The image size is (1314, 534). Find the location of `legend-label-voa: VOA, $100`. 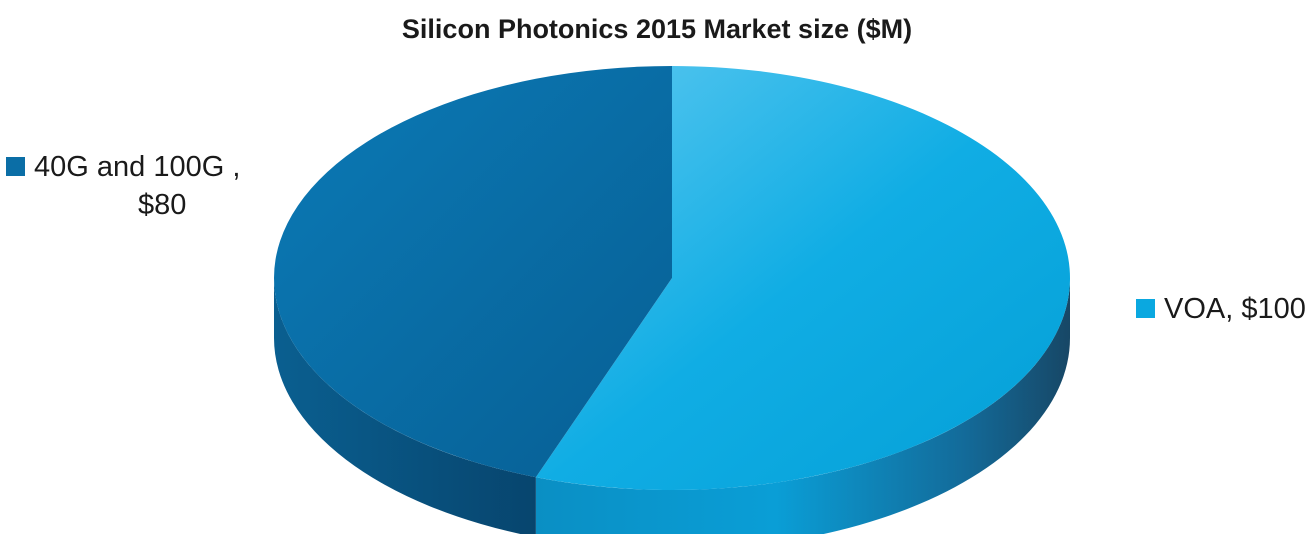

legend-label-voa: VOA, $100 is located at coordinates (1235, 309).